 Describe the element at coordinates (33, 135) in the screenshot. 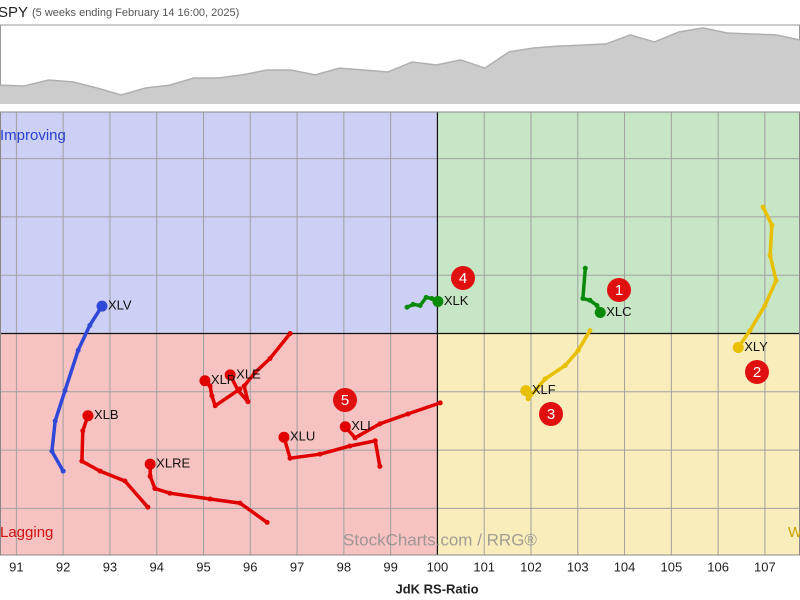

I see `quadrant-label: Improving` at that location.